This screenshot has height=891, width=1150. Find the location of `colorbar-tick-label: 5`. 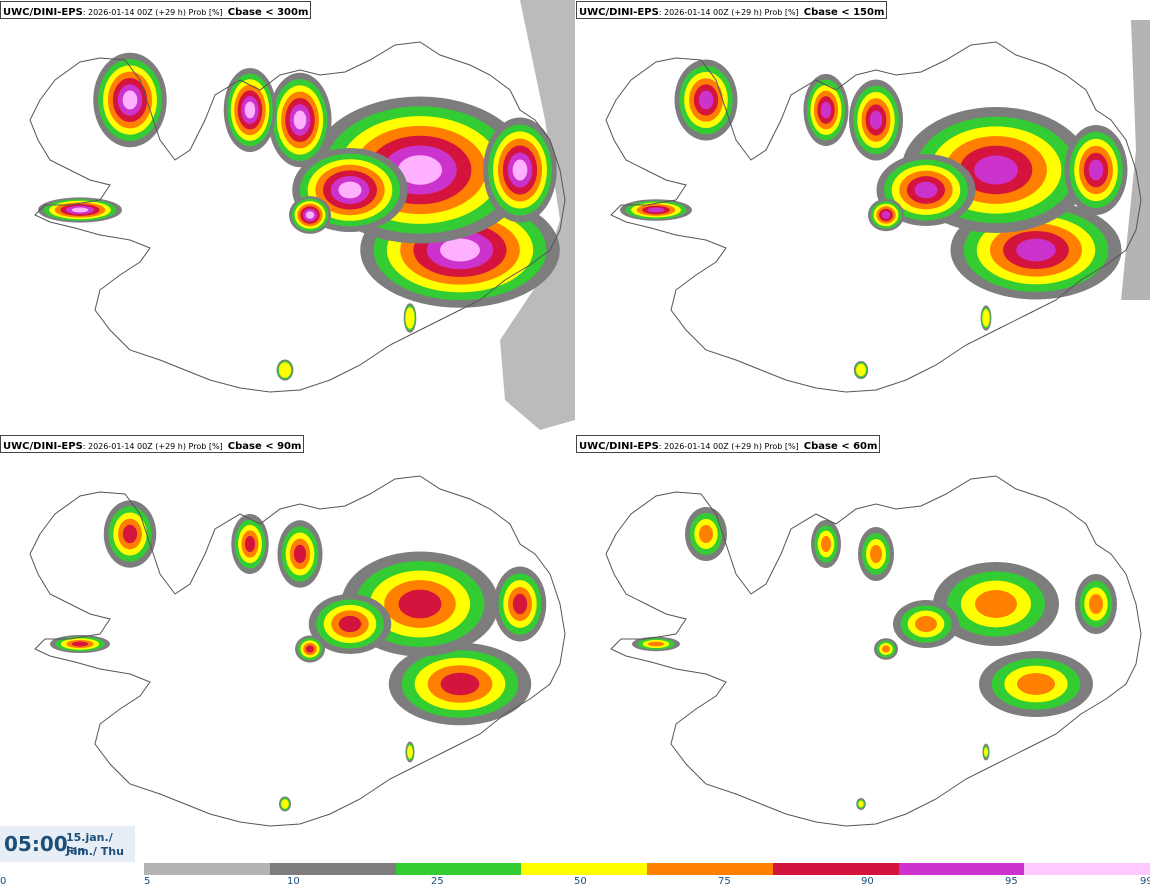

colorbar-tick-label: 5 is located at coordinates (147, 881).